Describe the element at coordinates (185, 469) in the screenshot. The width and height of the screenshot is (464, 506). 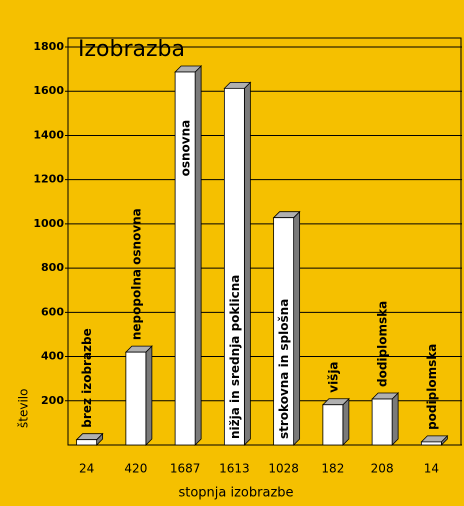
I see `value-label: 1687` at that location.